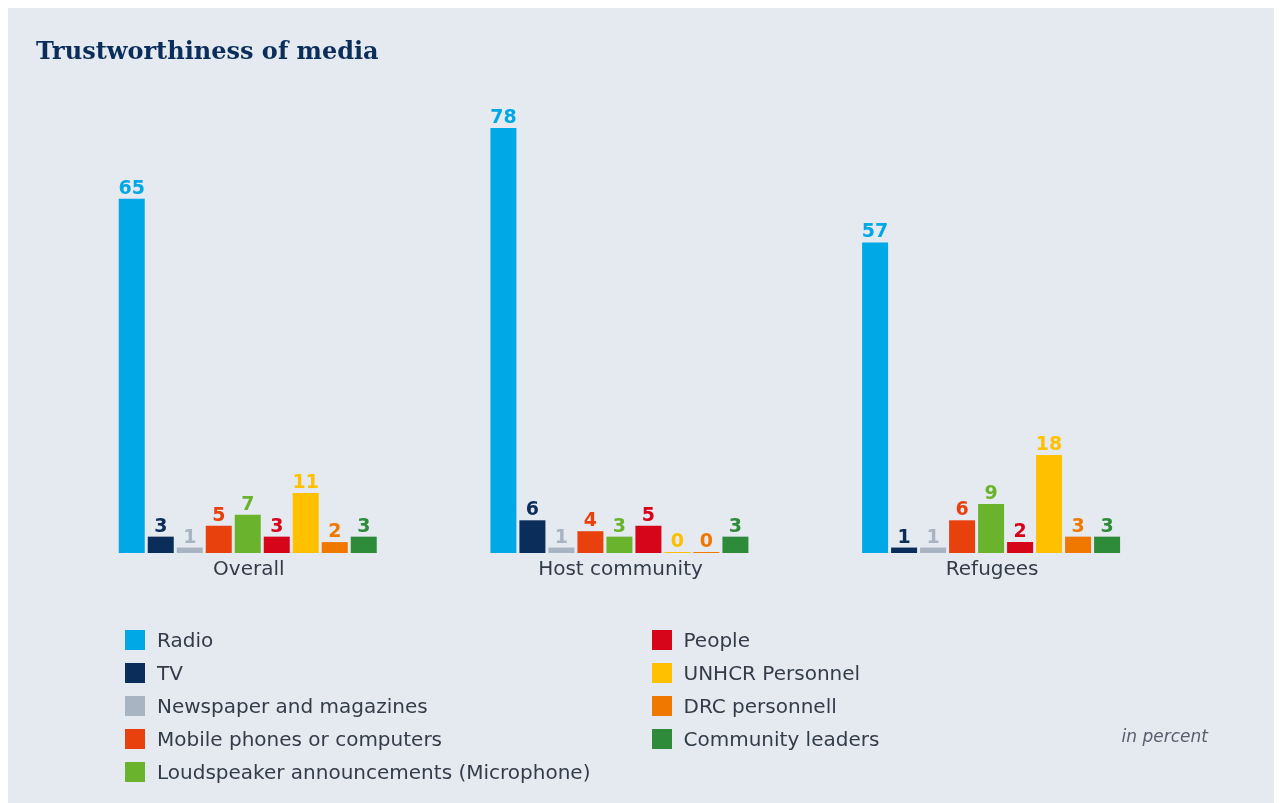  Describe the element at coordinates (875, 230) in the screenshot. I see `data-label: 57` at that location.